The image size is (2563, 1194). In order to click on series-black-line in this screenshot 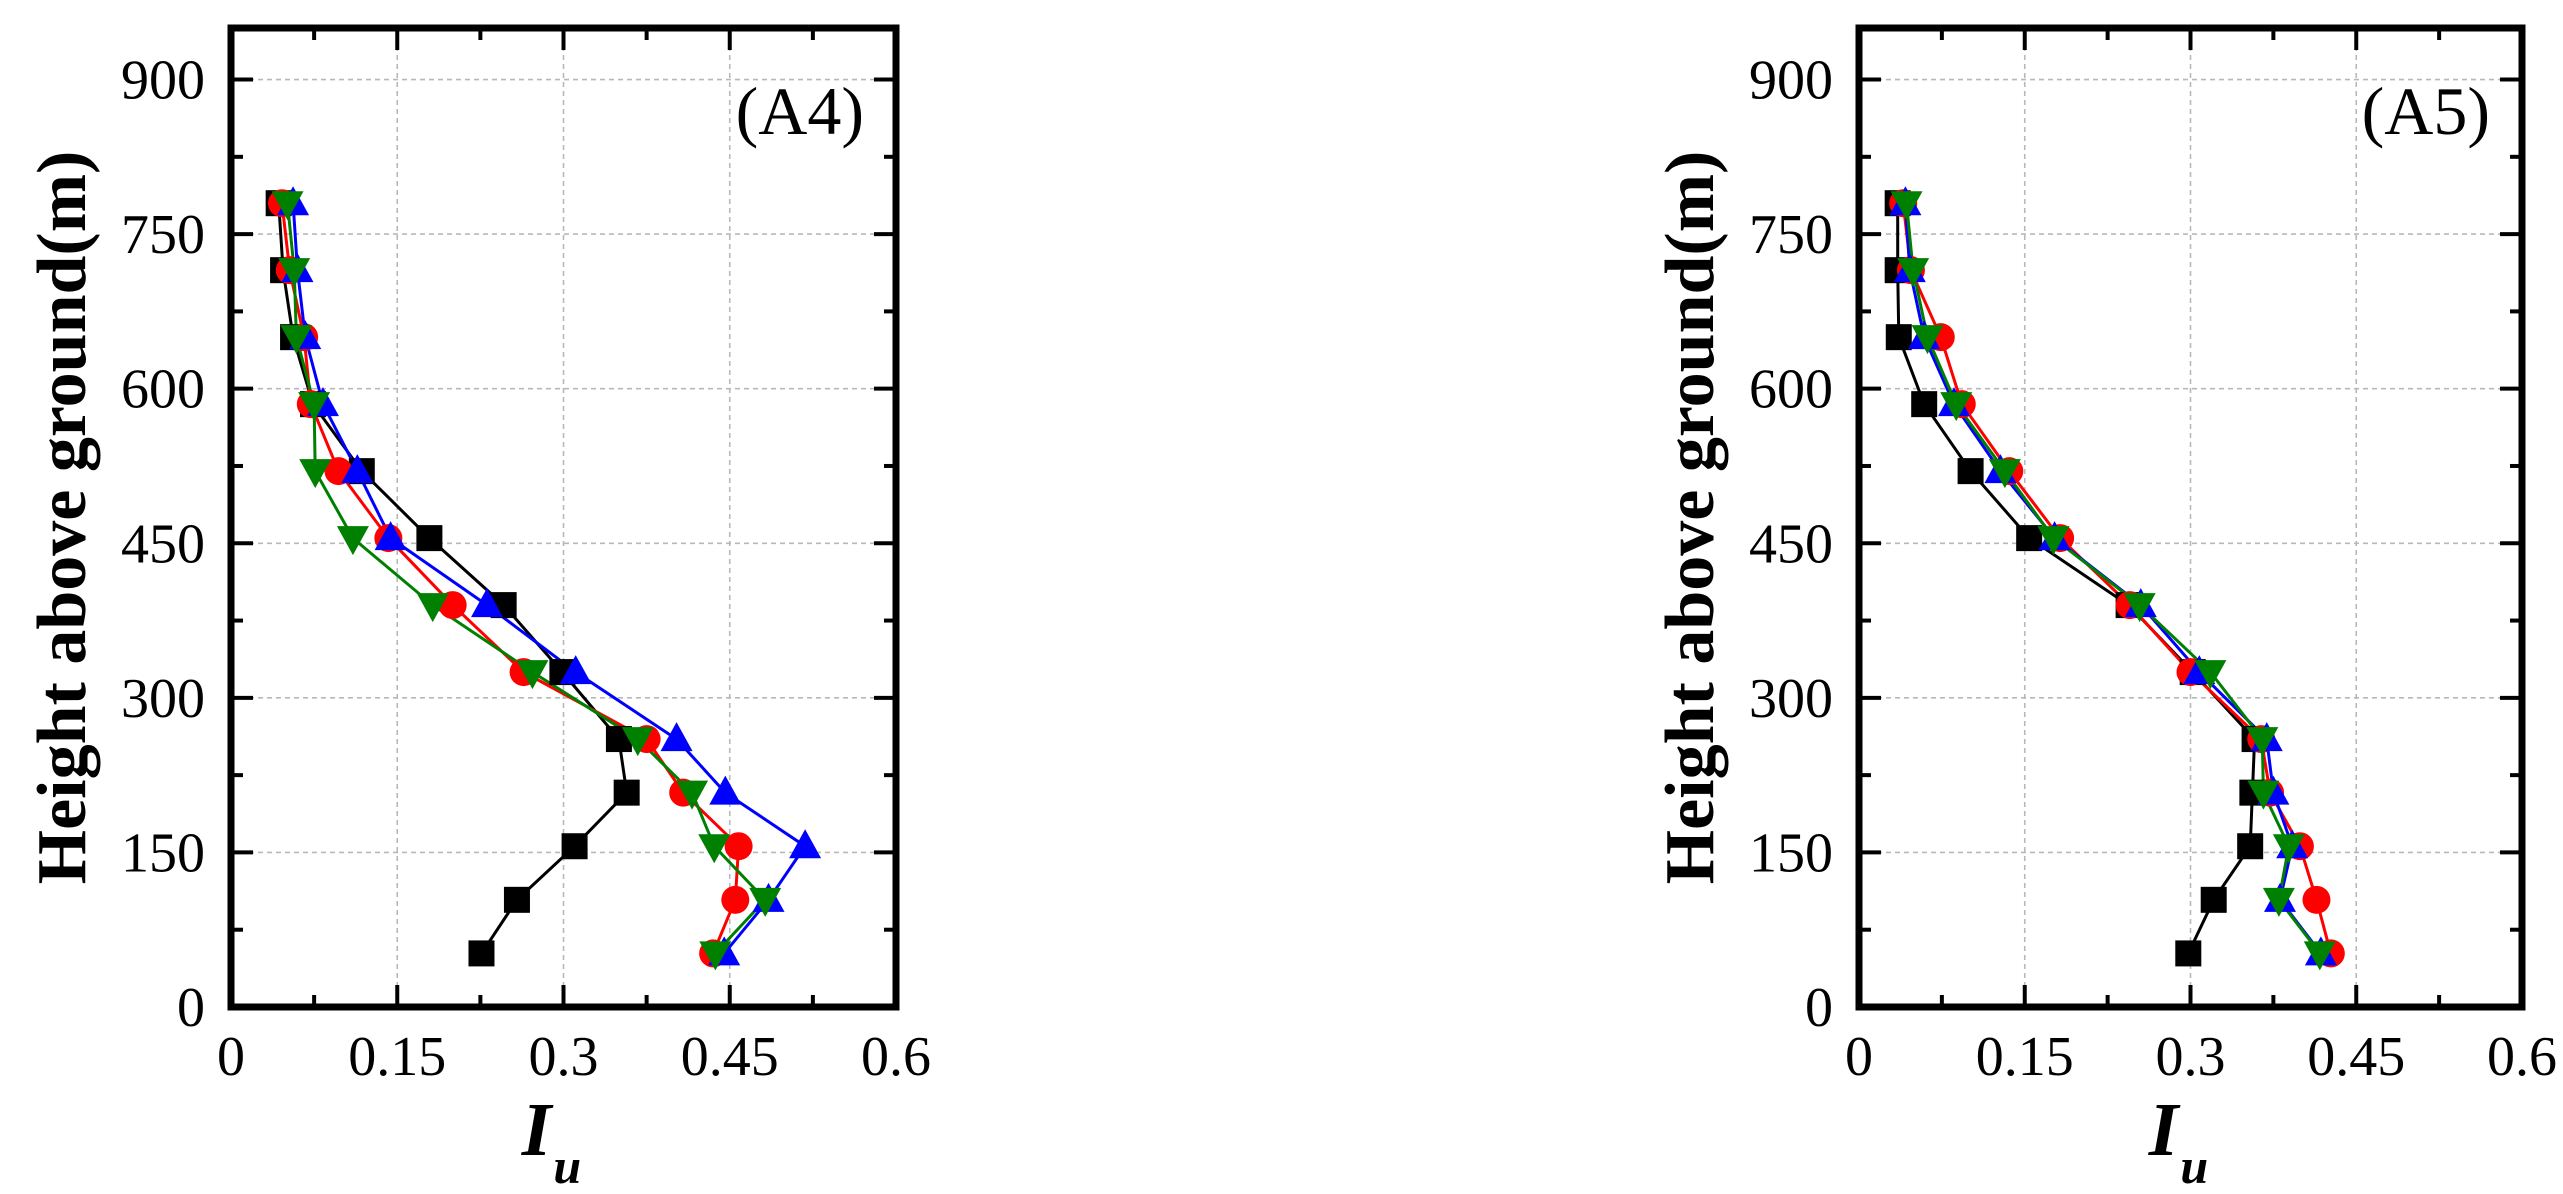, I will do `click(2076, 579)`.